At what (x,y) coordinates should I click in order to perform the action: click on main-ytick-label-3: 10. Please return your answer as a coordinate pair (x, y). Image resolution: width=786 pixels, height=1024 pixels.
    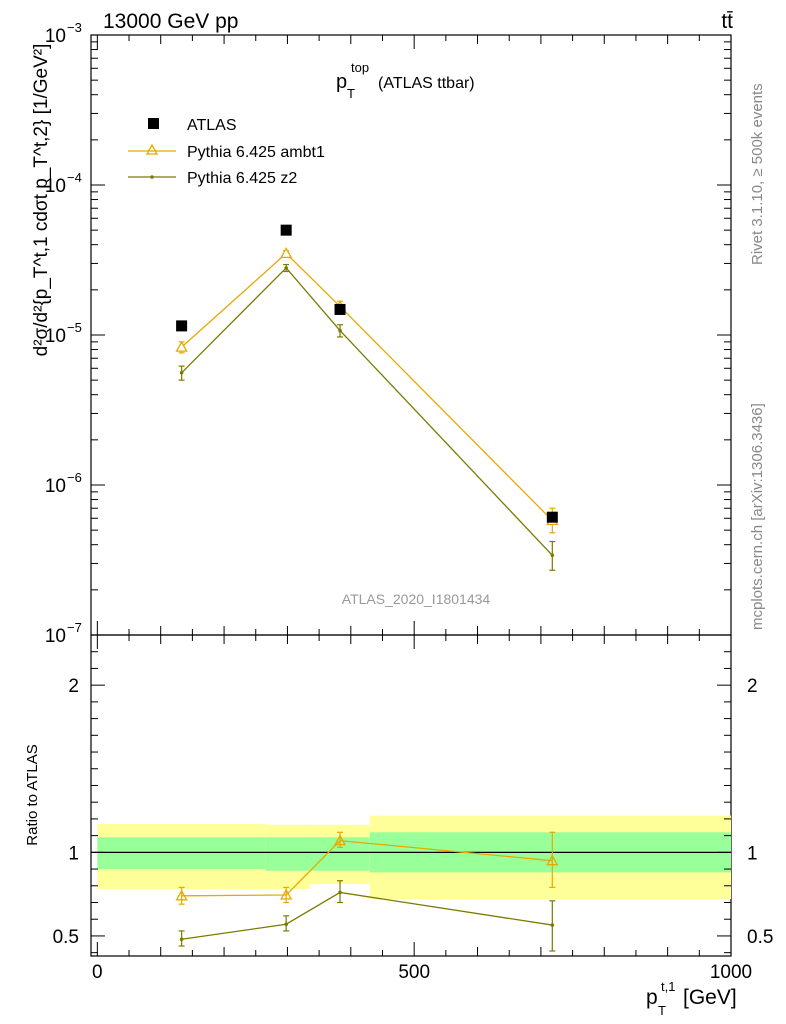
    Looking at the image, I should click on (55, 486).